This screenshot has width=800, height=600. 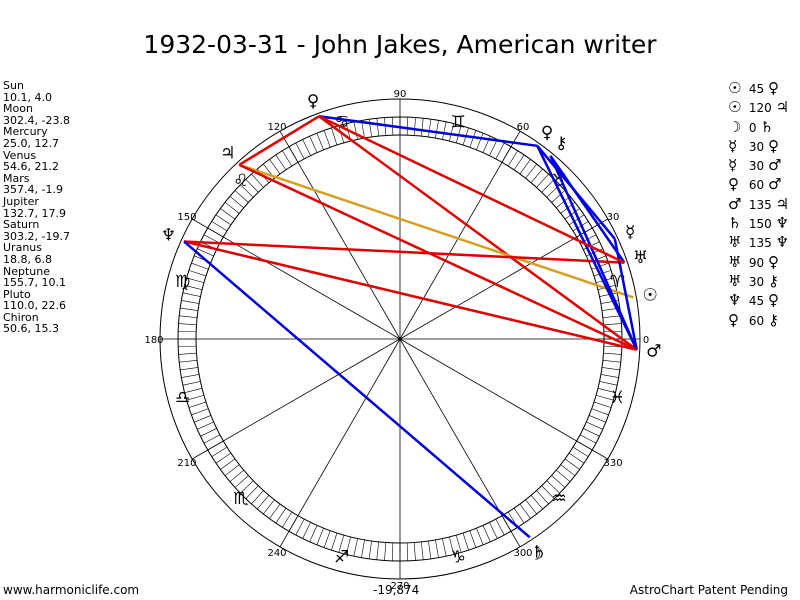 I want to click on planet-coords: 50.6, 15.3, so click(x=31, y=329).